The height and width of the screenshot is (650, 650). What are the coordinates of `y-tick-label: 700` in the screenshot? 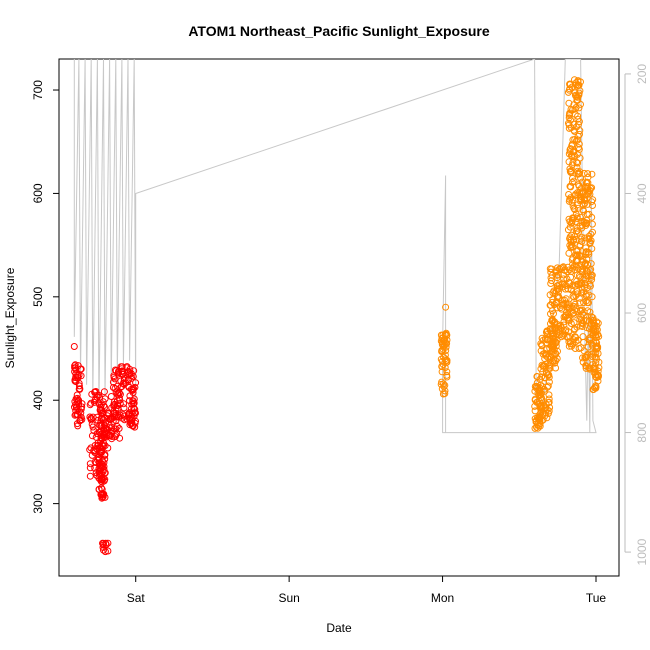 It's located at (38, 90).